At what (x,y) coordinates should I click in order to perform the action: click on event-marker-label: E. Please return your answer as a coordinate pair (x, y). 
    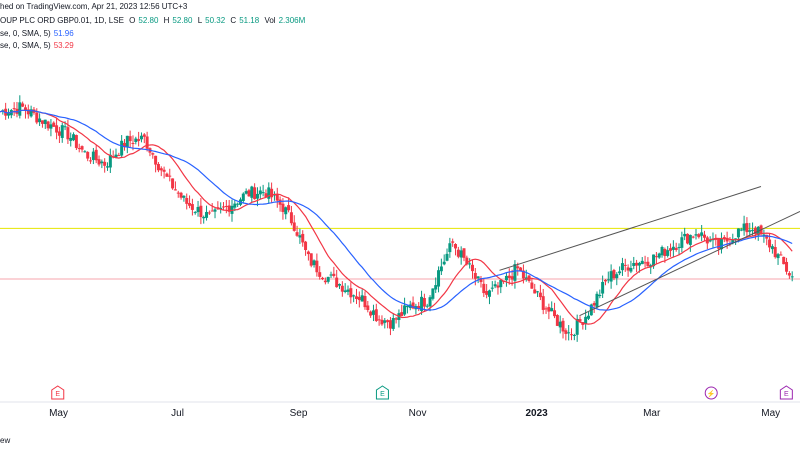
    Looking at the image, I should click on (786, 394).